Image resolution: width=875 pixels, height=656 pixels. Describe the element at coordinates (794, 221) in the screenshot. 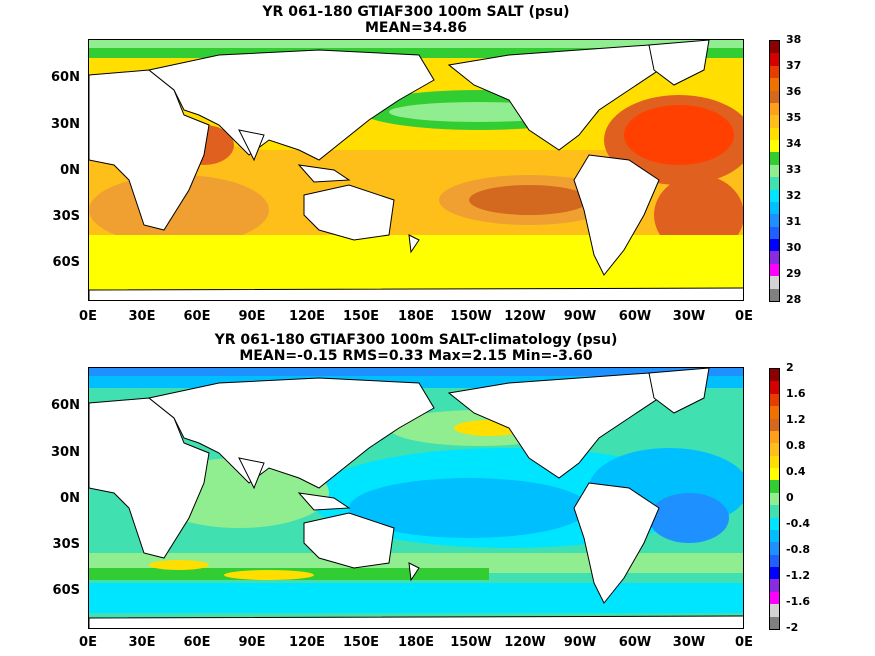

I see `colorbar-tick-label: 31` at that location.